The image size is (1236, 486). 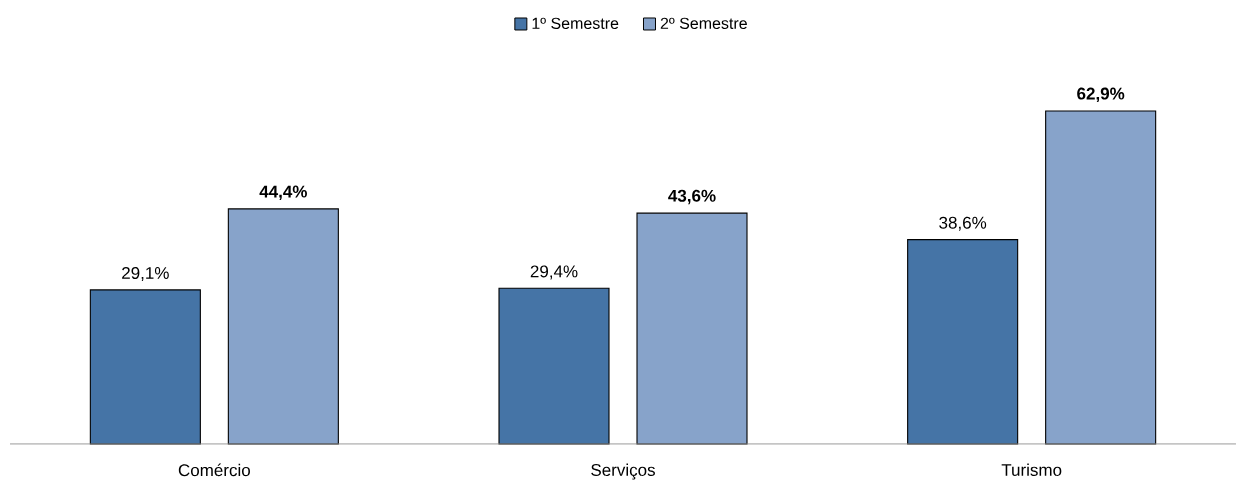 I want to click on x-tick-label: Serviços, so click(x=623, y=471).